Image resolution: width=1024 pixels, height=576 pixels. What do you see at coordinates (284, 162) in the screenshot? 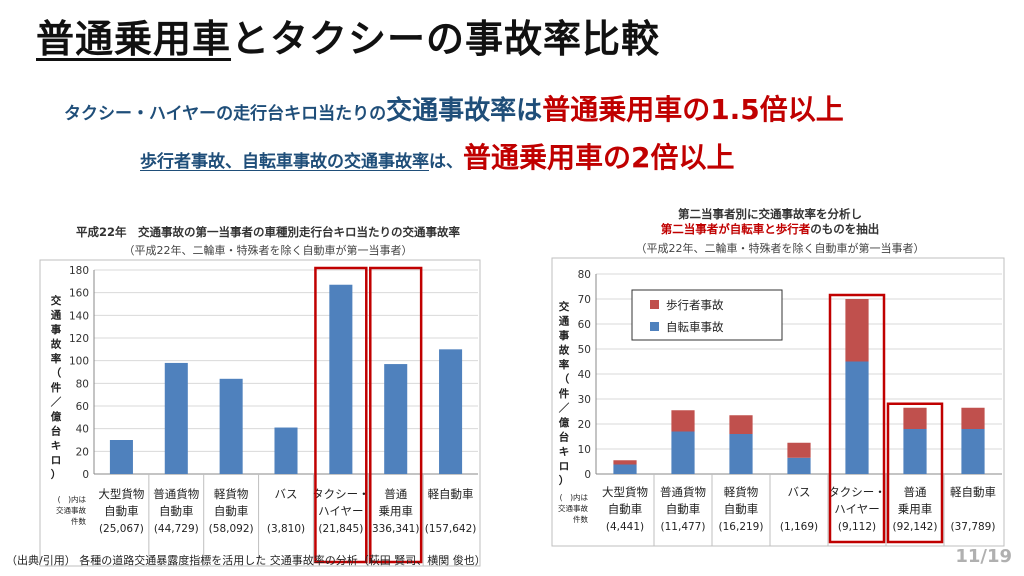
I see `subtitle2-part1: 歩行者事故、自転車事故の交通事故率` at bounding box center [284, 162].